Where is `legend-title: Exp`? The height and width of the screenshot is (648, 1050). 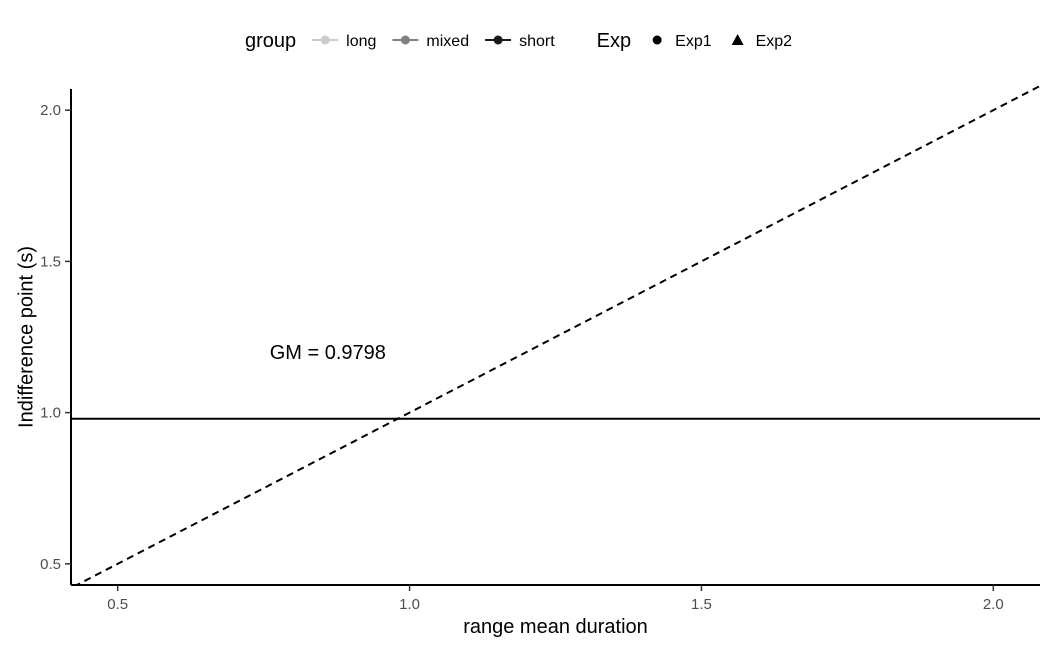 legend-title: Exp is located at coordinates (614, 41).